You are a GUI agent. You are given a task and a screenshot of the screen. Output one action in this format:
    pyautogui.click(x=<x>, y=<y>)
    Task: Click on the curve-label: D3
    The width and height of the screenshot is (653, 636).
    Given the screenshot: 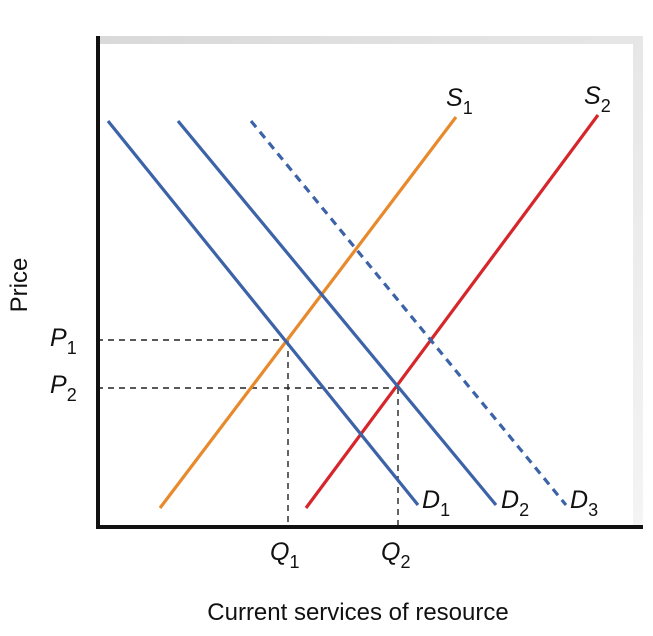 What is the action you would take?
    pyautogui.click(x=584, y=503)
    